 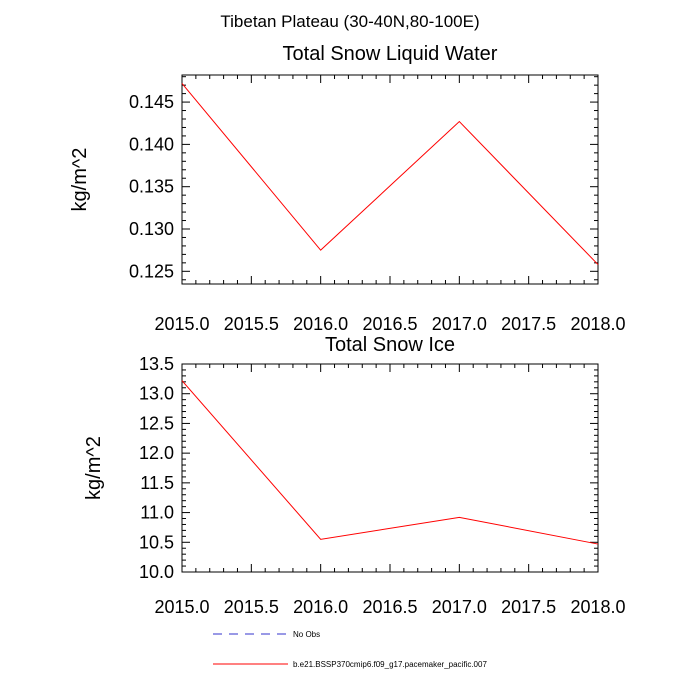 I want to click on y-tick-label: 12.0, so click(x=156, y=453).